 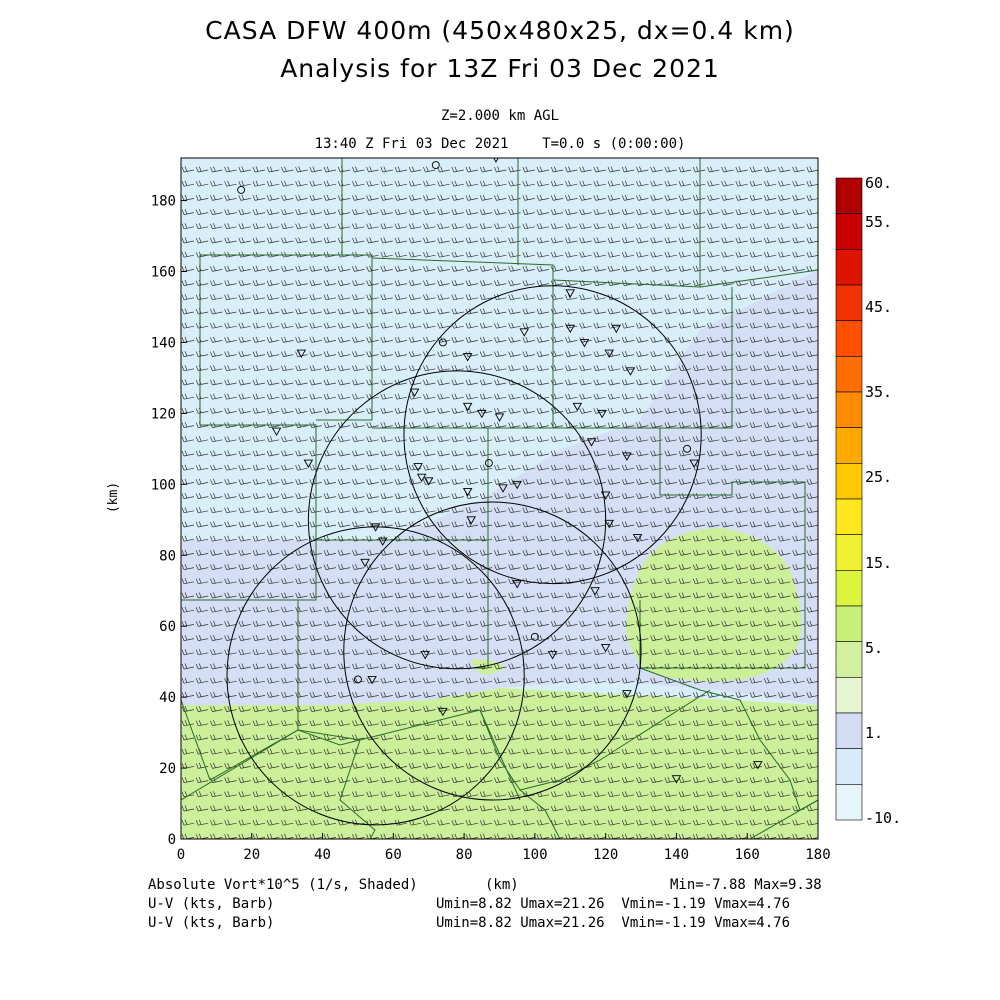 I want to click on x-tick-label: 20, so click(x=251, y=855).